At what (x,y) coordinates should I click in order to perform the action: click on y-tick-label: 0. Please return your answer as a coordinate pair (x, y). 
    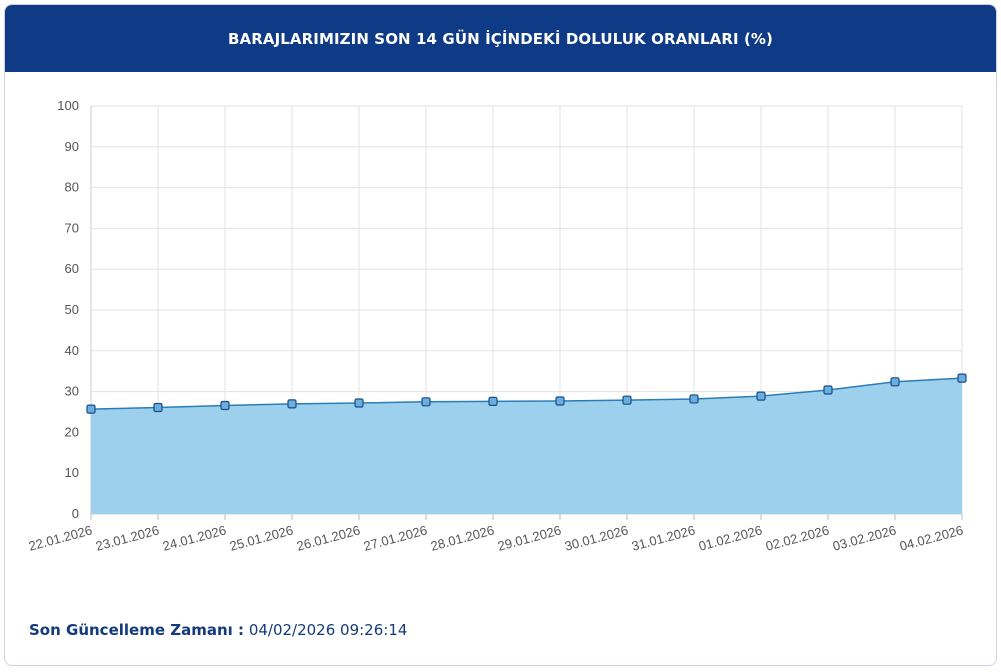
    Looking at the image, I should click on (75, 513).